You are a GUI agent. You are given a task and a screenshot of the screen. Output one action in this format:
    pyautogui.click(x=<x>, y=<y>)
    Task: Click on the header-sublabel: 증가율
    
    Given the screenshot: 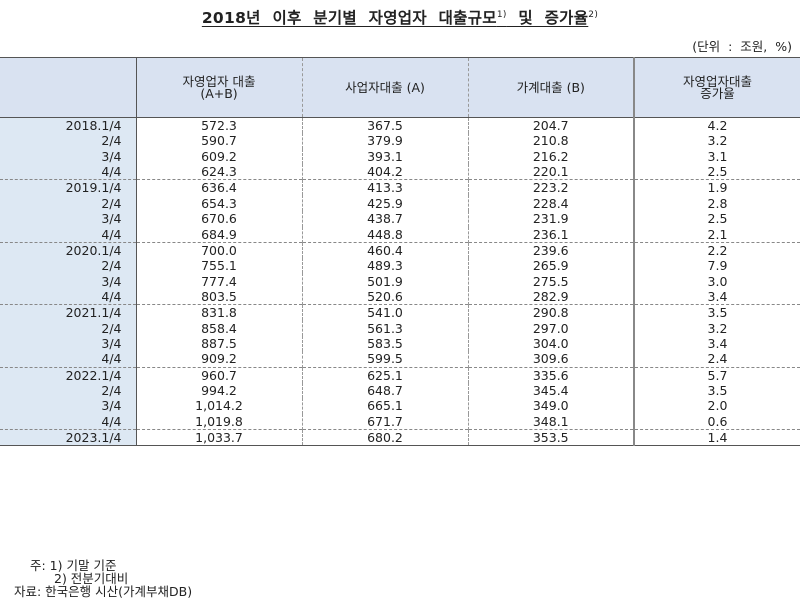 What is the action you would take?
    pyautogui.click(x=717, y=93)
    